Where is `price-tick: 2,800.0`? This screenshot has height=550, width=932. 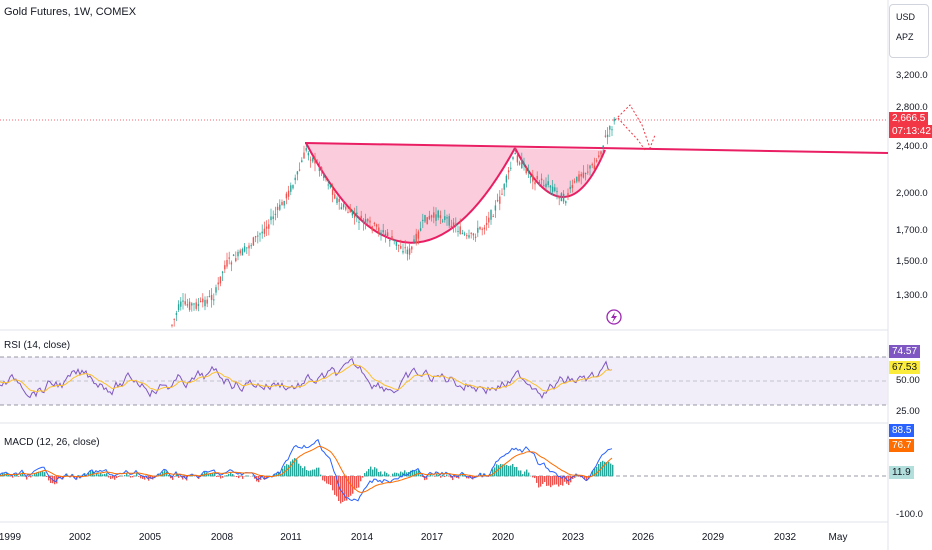 price-tick: 2,800.0 is located at coordinates (912, 107).